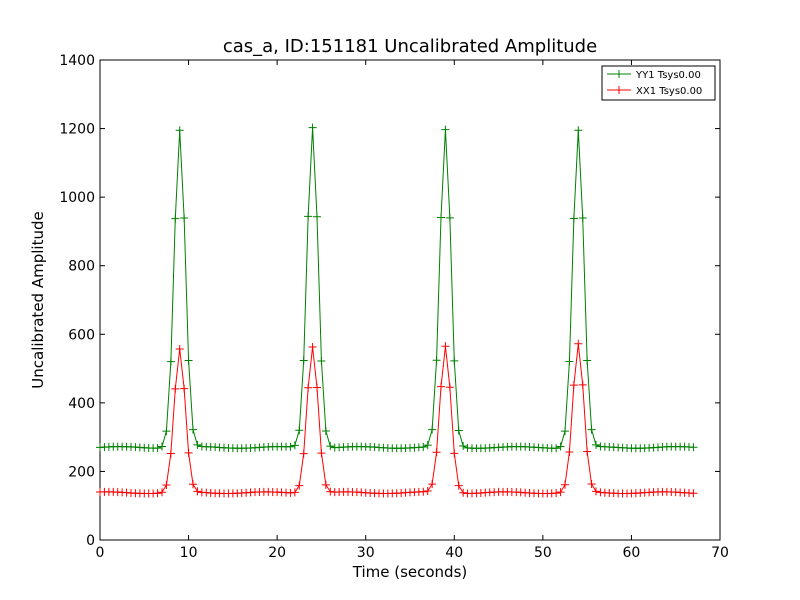  What do you see at coordinates (410, 572) in the screenshot?
I see `x-axis-label: Time (seconds)` at bounding box center [410, 572].